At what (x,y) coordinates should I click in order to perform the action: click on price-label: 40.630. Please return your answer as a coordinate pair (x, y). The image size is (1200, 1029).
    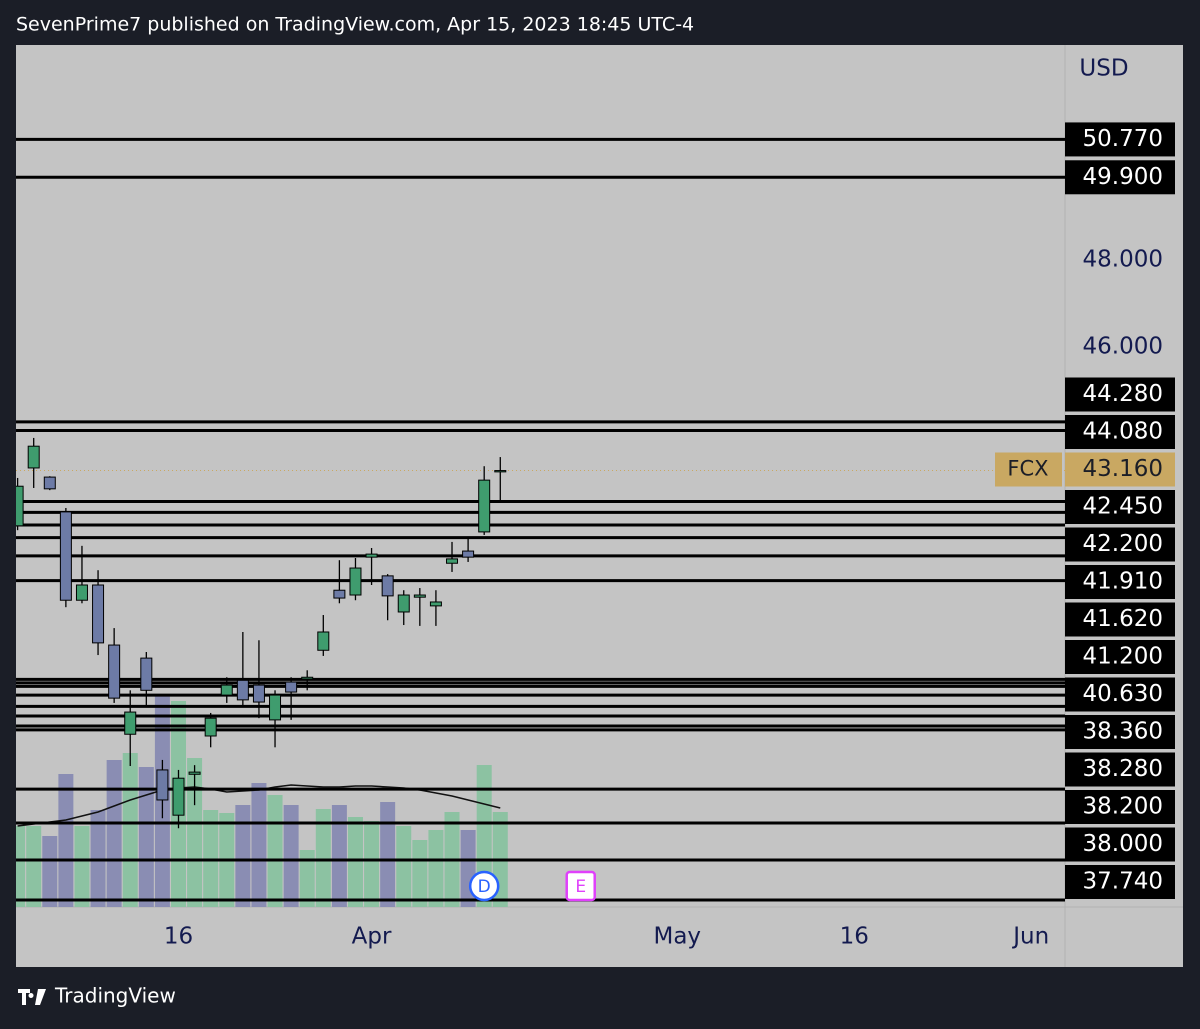
    Looking at the image, I should click on (1123, 694).